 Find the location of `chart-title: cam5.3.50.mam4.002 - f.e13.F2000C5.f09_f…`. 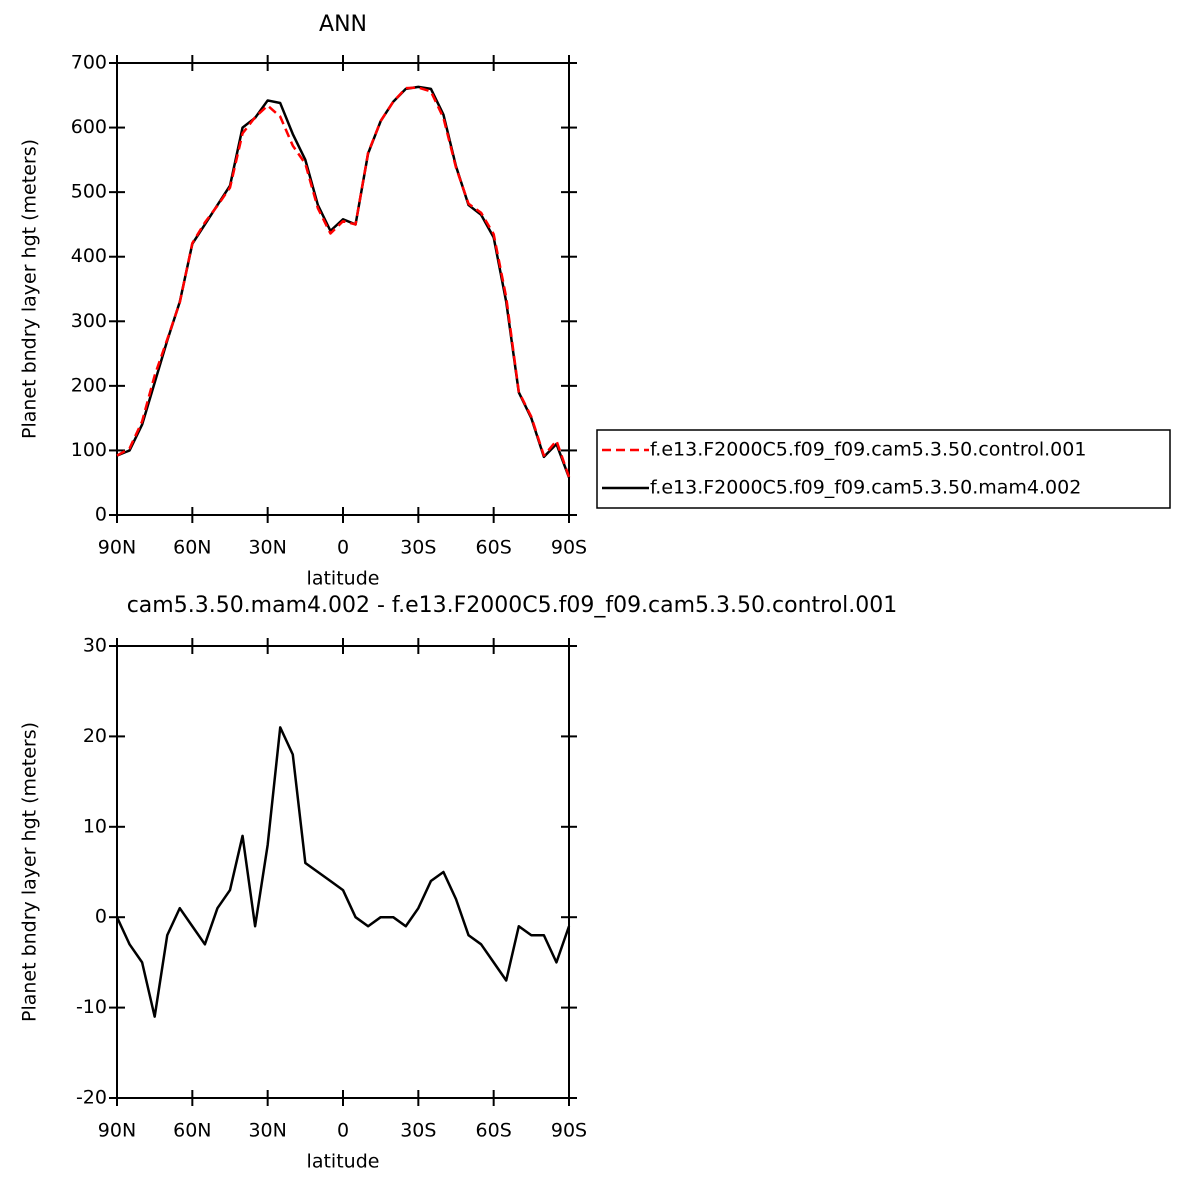

chart-title: cam5.3.50.mam4.002 - f.e13.F2000C5.f09_f… is located at coordinates (512, 605).